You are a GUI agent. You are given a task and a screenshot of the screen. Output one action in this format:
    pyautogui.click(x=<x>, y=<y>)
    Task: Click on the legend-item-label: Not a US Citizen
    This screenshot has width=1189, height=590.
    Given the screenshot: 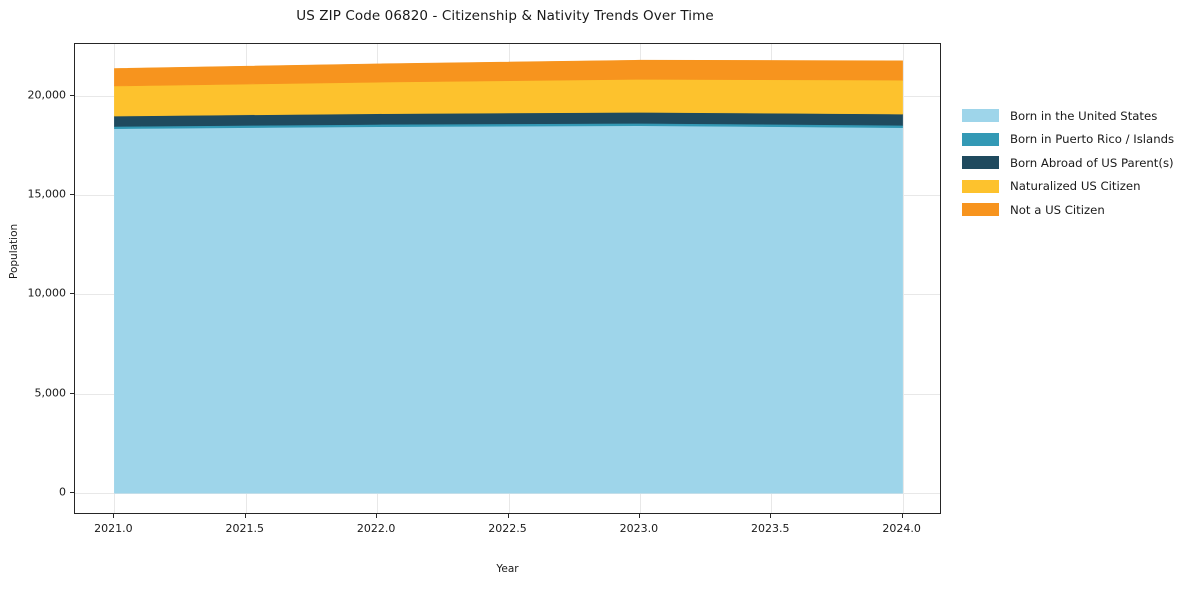 What is the action you would take?
    pyautogui.click(x=1057, y=209)
    